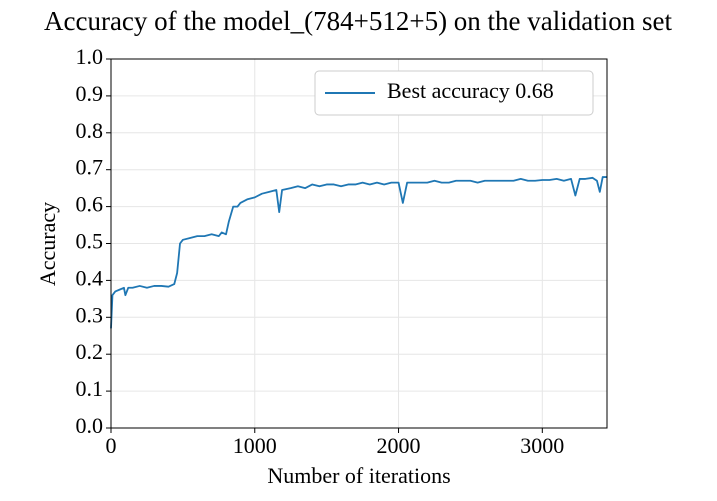 This screenshot has width=717, height=501. What do you see at coordinates (90, 93) in the screenshot?
I see `y-tick-label: 0.9` at bounding box center [90, 93].